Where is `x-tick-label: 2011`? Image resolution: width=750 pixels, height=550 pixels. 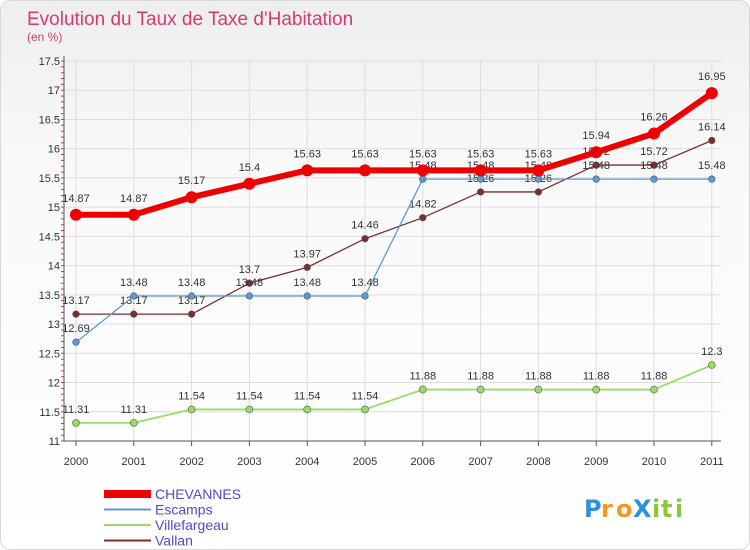
x-tick-label: 2011 is located at coordinates (712, 462).